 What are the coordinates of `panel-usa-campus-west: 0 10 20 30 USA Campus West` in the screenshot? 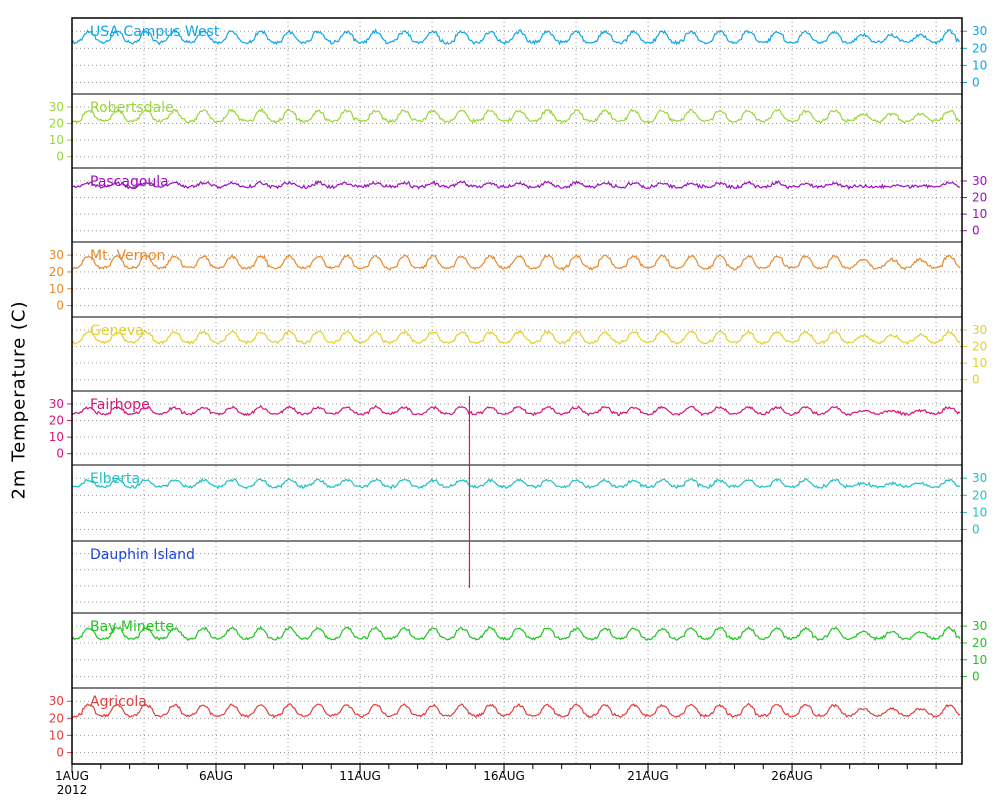 It's located at (529, 59).